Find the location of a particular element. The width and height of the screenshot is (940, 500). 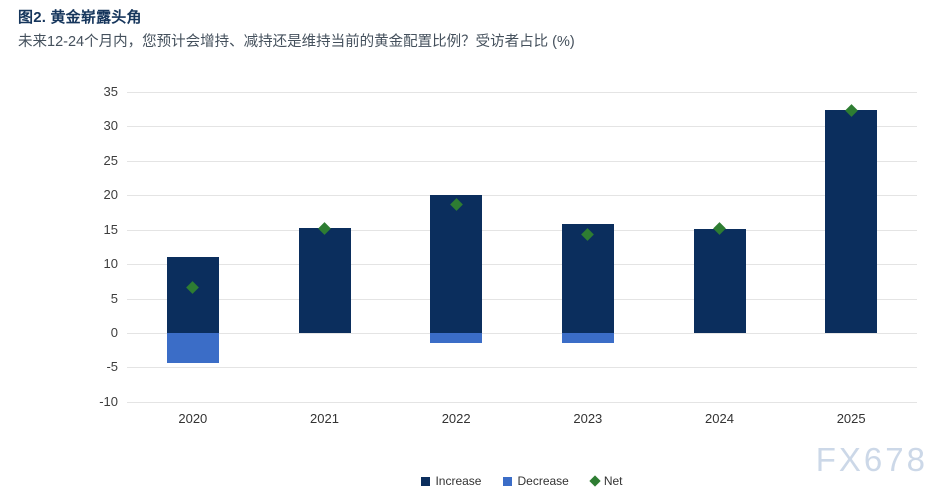

bar-increase-2020 is located at coordinates (192, 295).